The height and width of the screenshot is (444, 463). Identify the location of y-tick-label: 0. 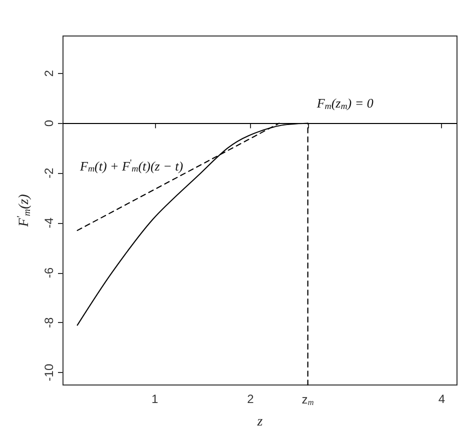
(49, 123).